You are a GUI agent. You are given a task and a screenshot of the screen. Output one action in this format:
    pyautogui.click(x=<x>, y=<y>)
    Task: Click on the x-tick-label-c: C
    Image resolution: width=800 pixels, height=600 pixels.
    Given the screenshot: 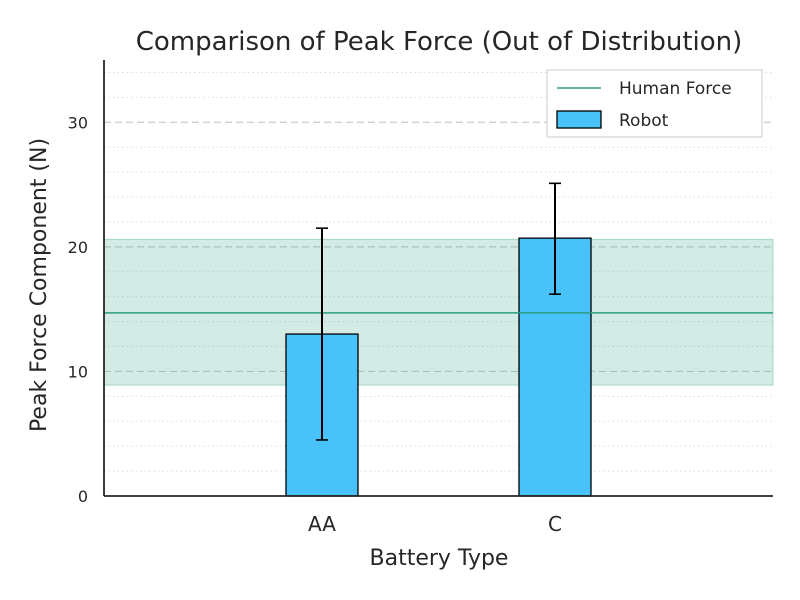 What is the action you would take?
    pyautogui.click(x=555, y=524)
    